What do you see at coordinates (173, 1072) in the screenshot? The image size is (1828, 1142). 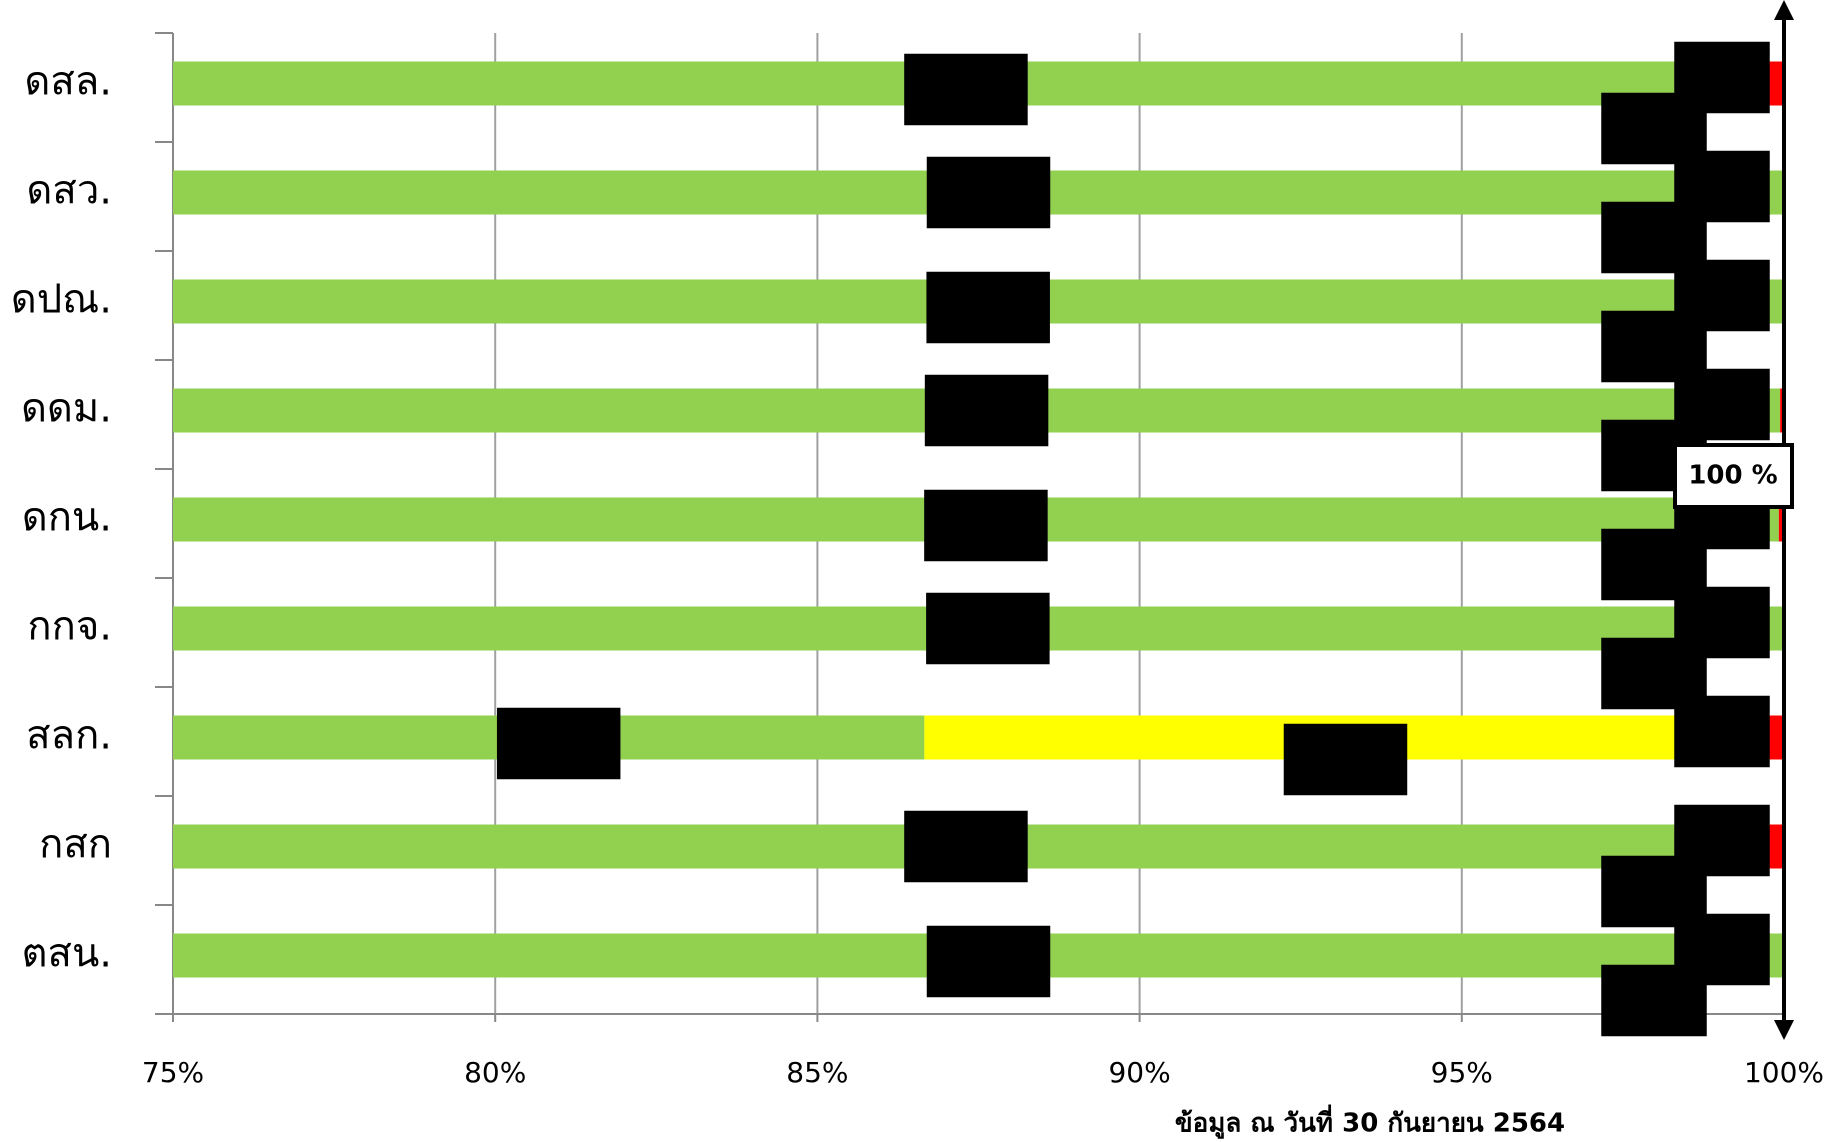 I see `x-tick-label: 75%` at bounding box center [173, 1072].